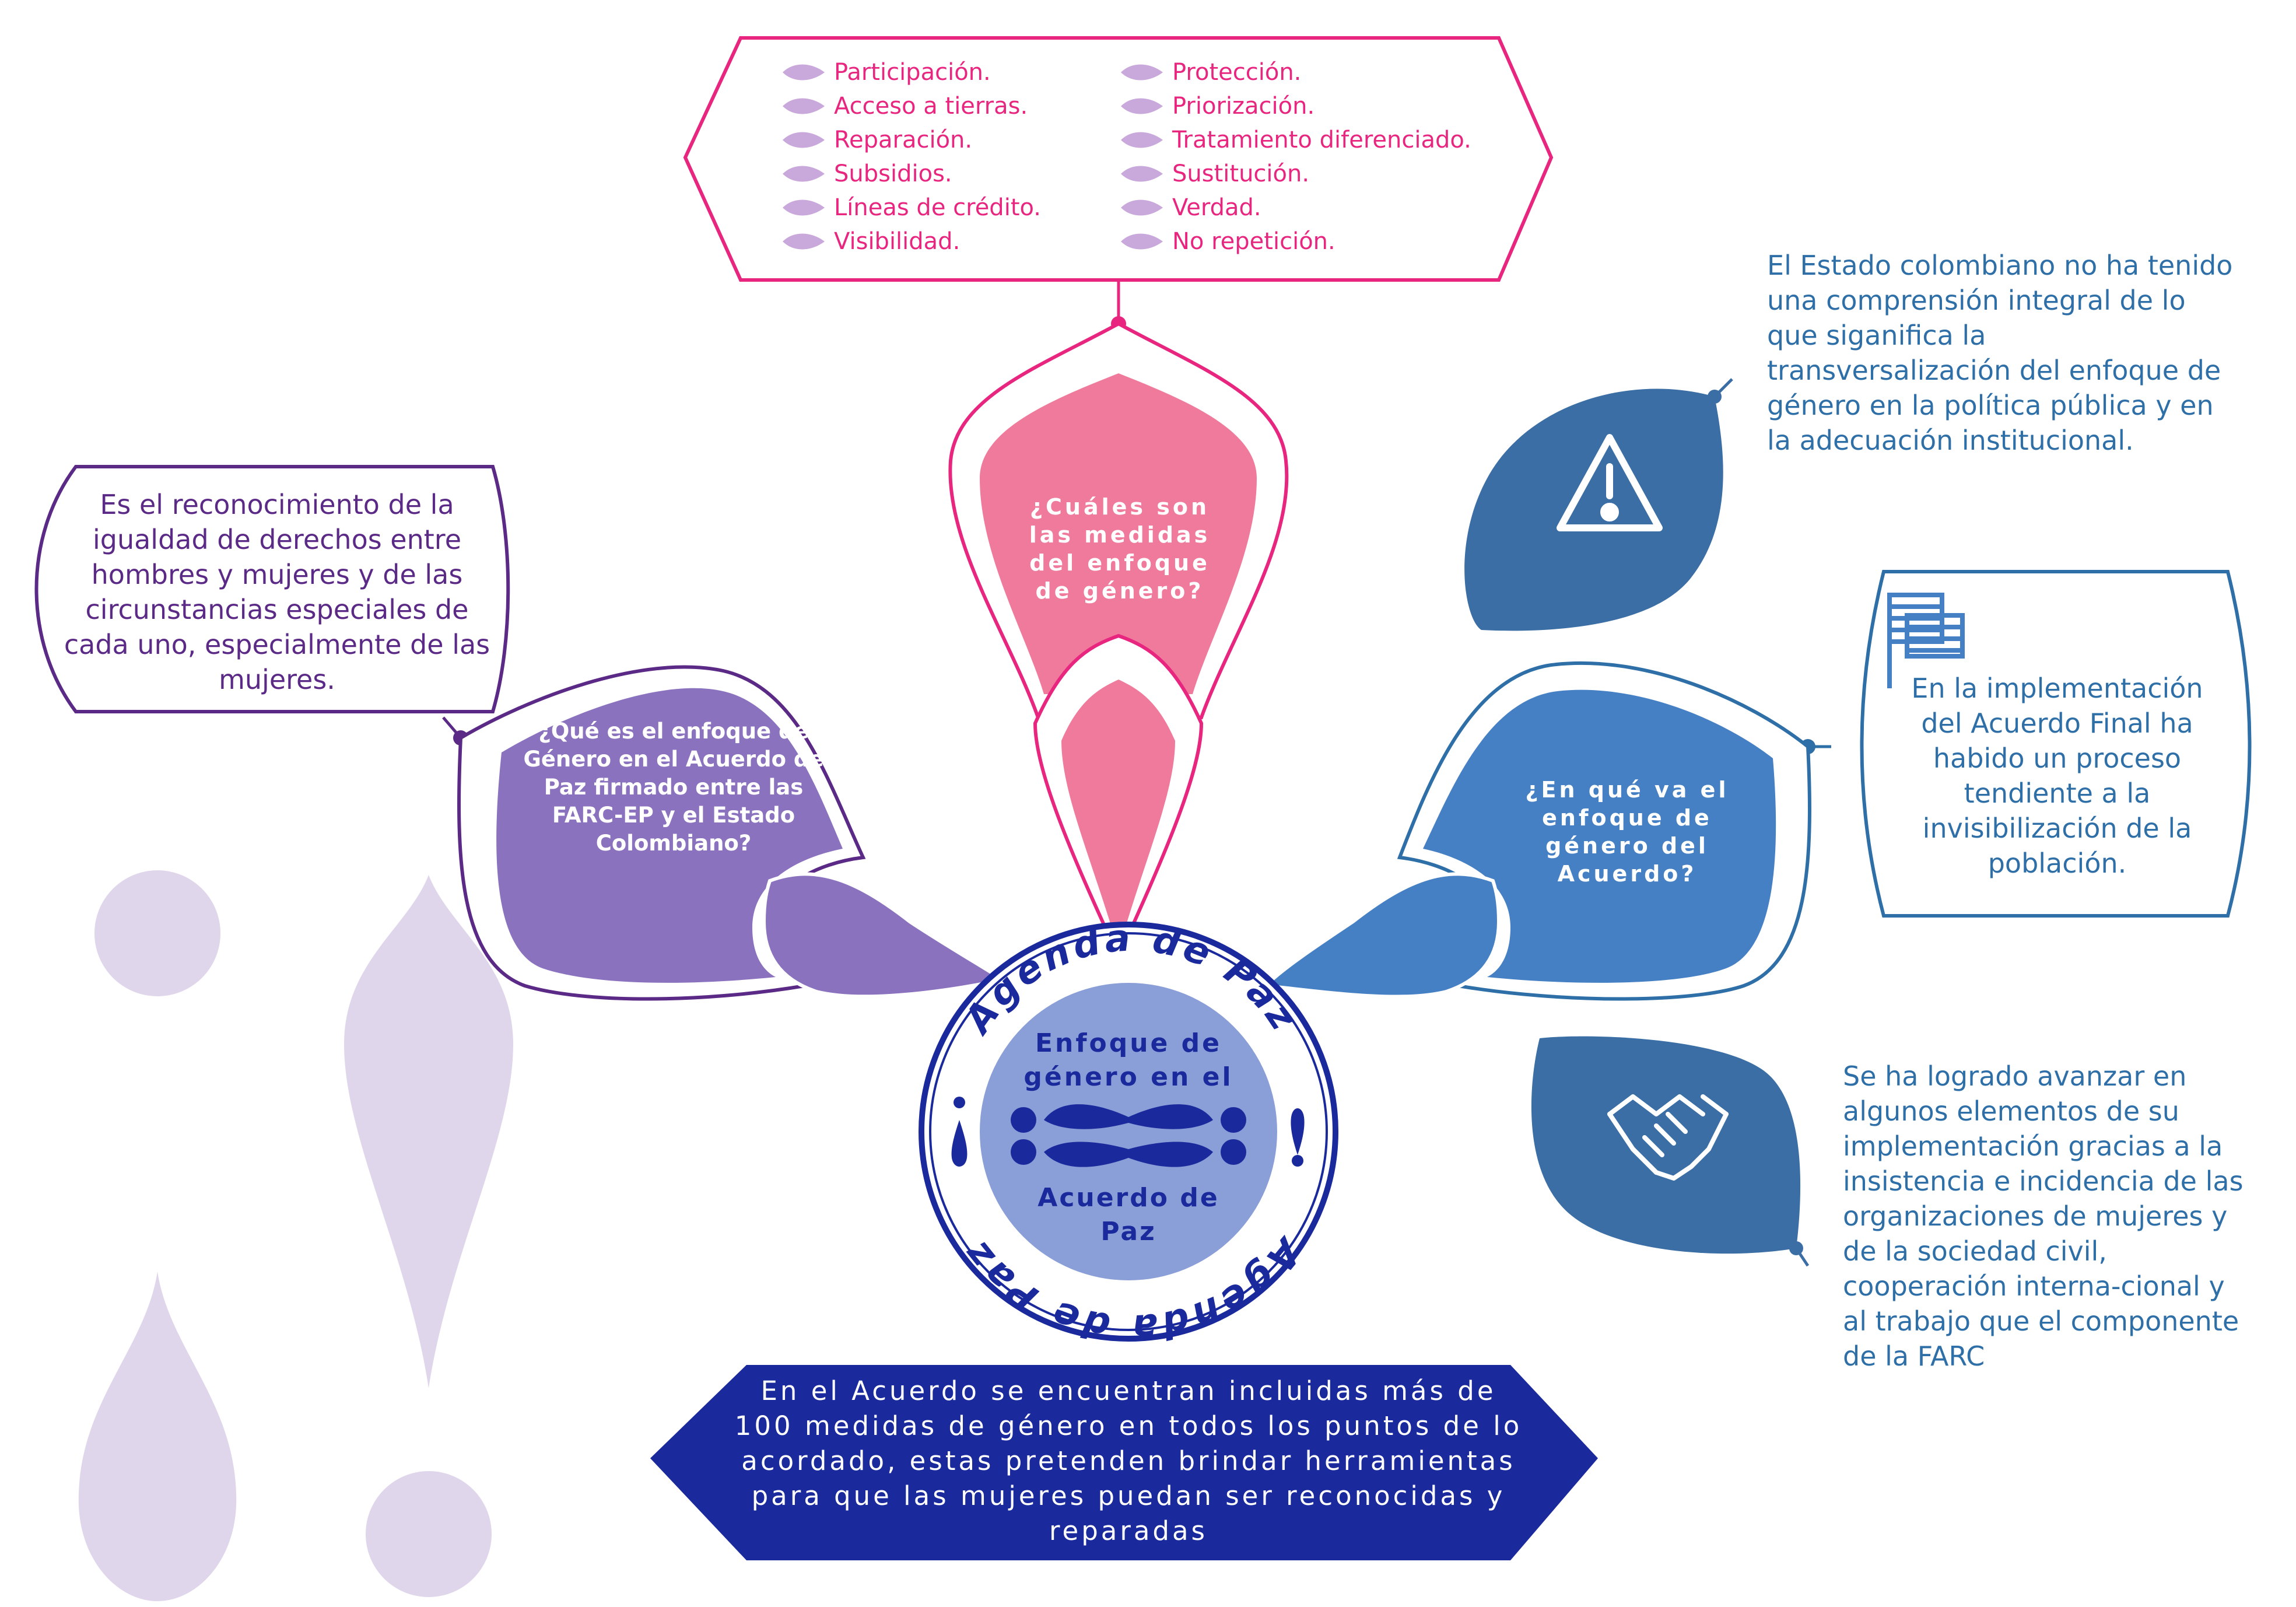 The width and height of the screenshot is (2296, 1607). What do you see at coordinates (885, 935) in the screenshot?
I see `purple-stem` at bounding box center [885, 935].